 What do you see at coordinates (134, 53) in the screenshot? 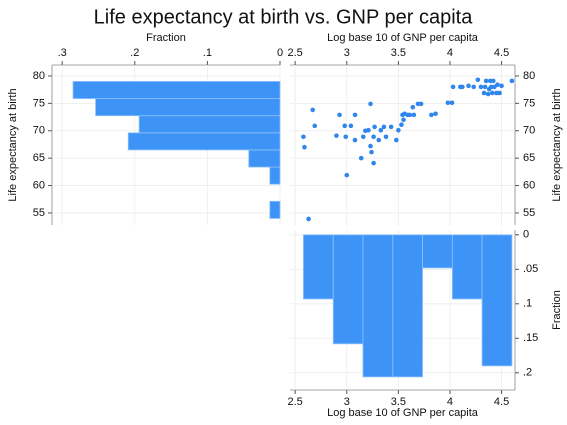
I see `x-tick-label: .2` at bounding box center [134, 53].